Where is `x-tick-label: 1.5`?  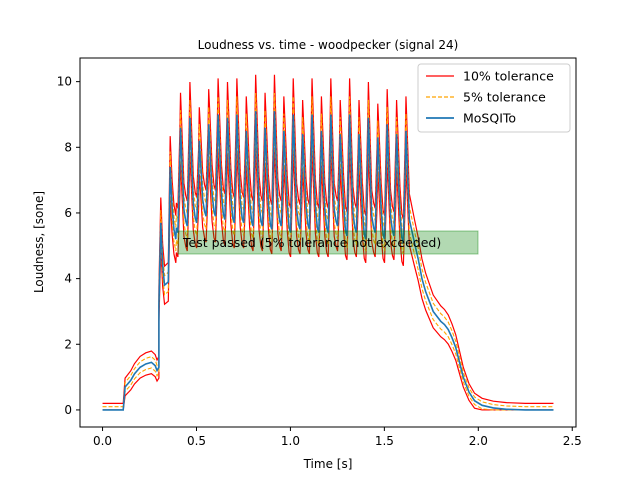
x-tick-label: 1.5 is located at coordinates (384, 441).